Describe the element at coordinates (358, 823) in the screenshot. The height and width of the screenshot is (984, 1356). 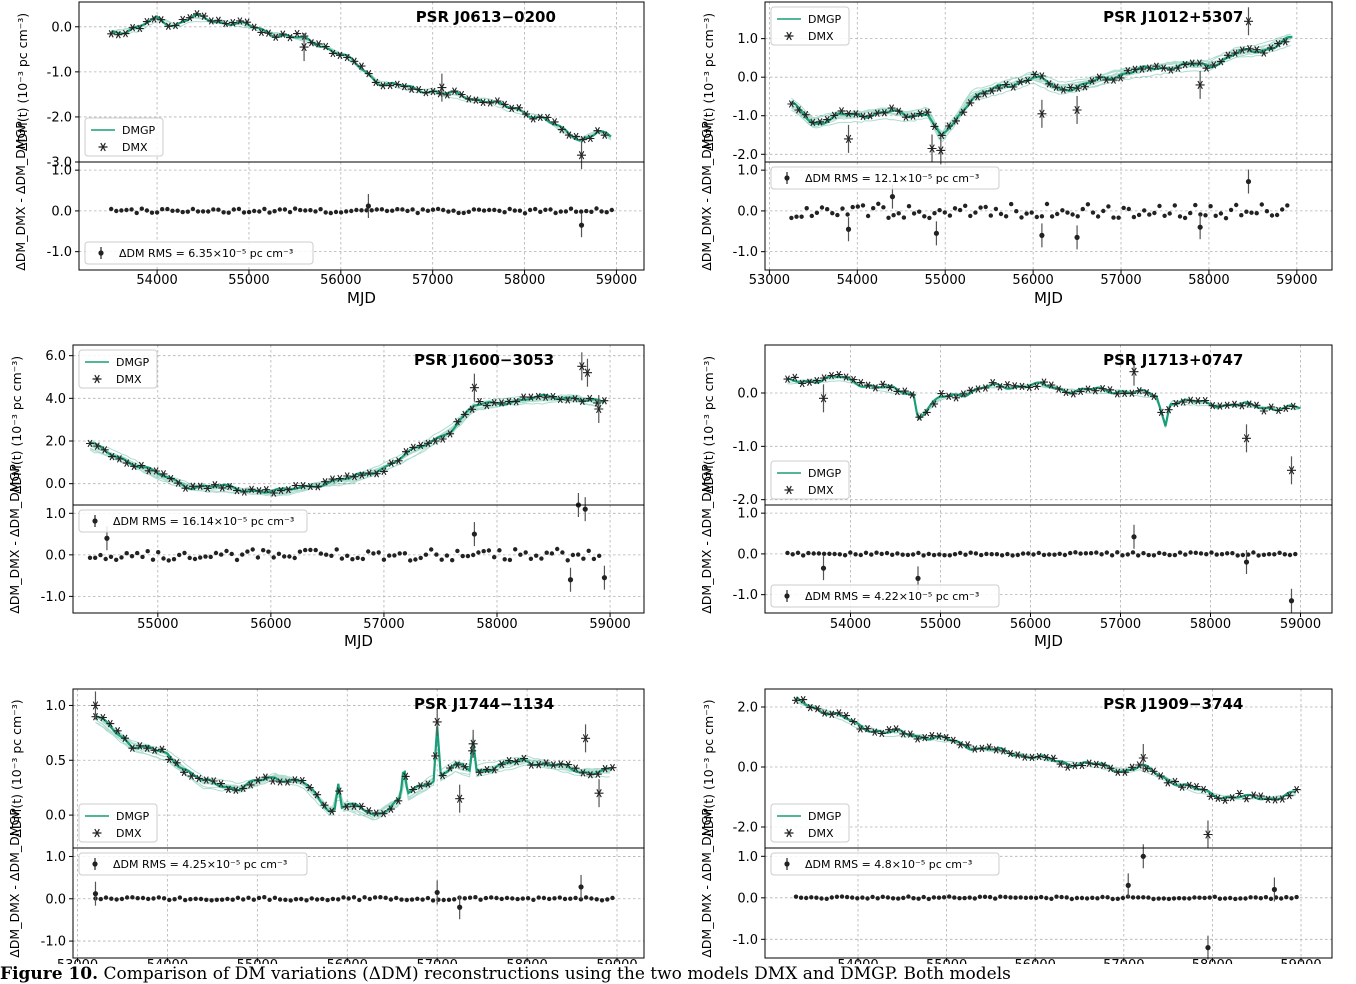
I see `panel-frame` at that location.